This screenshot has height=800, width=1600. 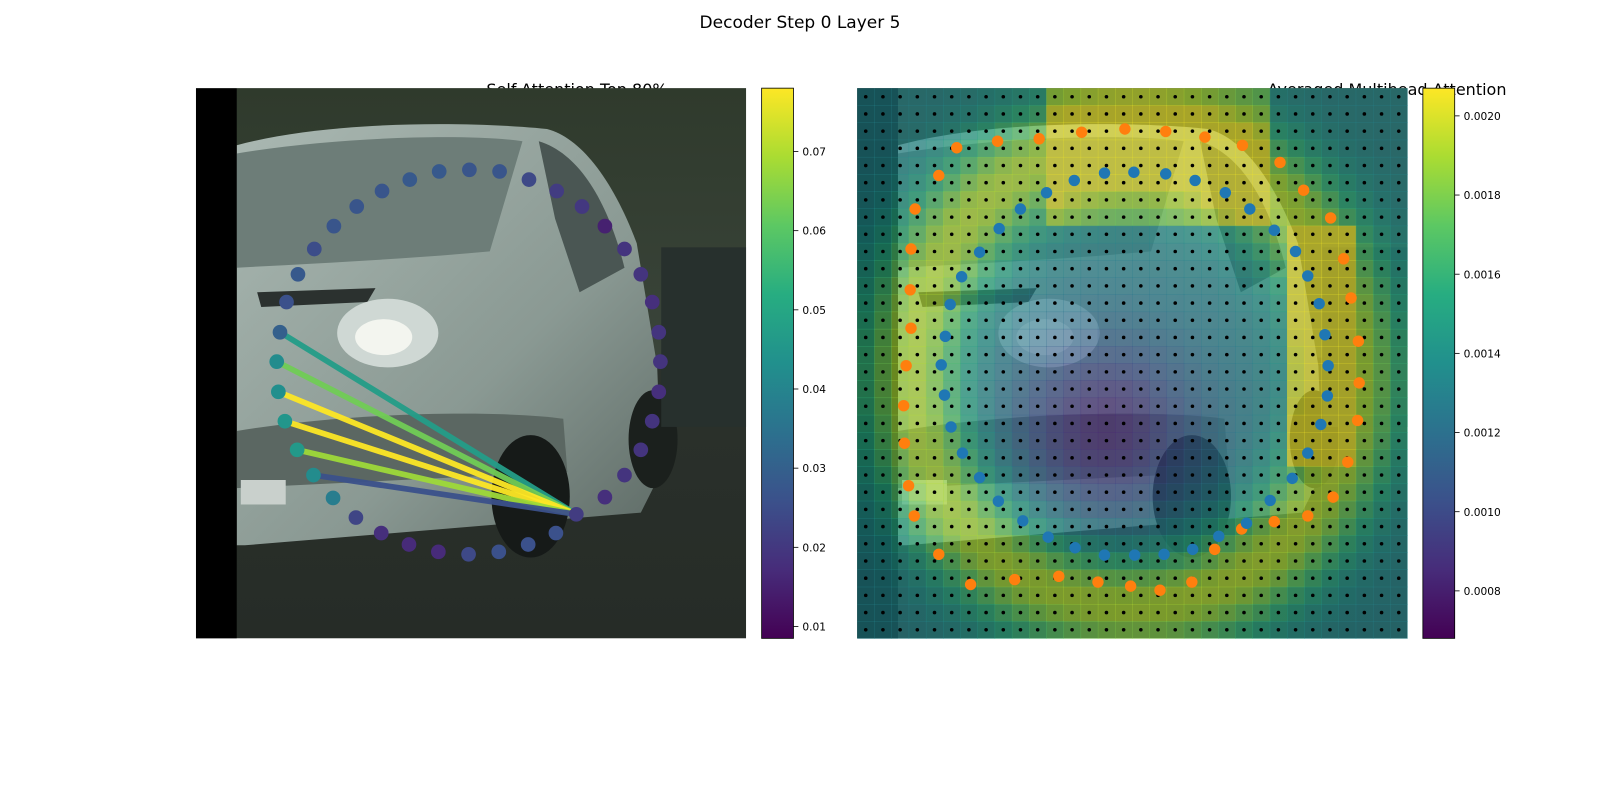 What do you see at coordinates (814, 152) in the screenshot?
I see `colorbar-tick-label: 0.07` at bounding box center [814, 152].